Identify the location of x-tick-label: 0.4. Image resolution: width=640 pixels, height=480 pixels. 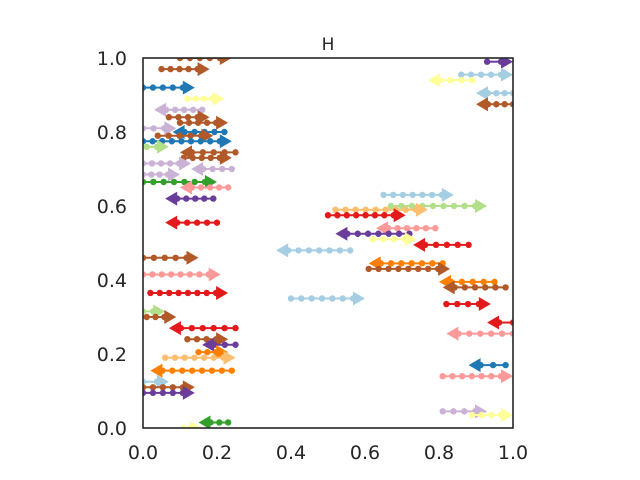
(291, 453).